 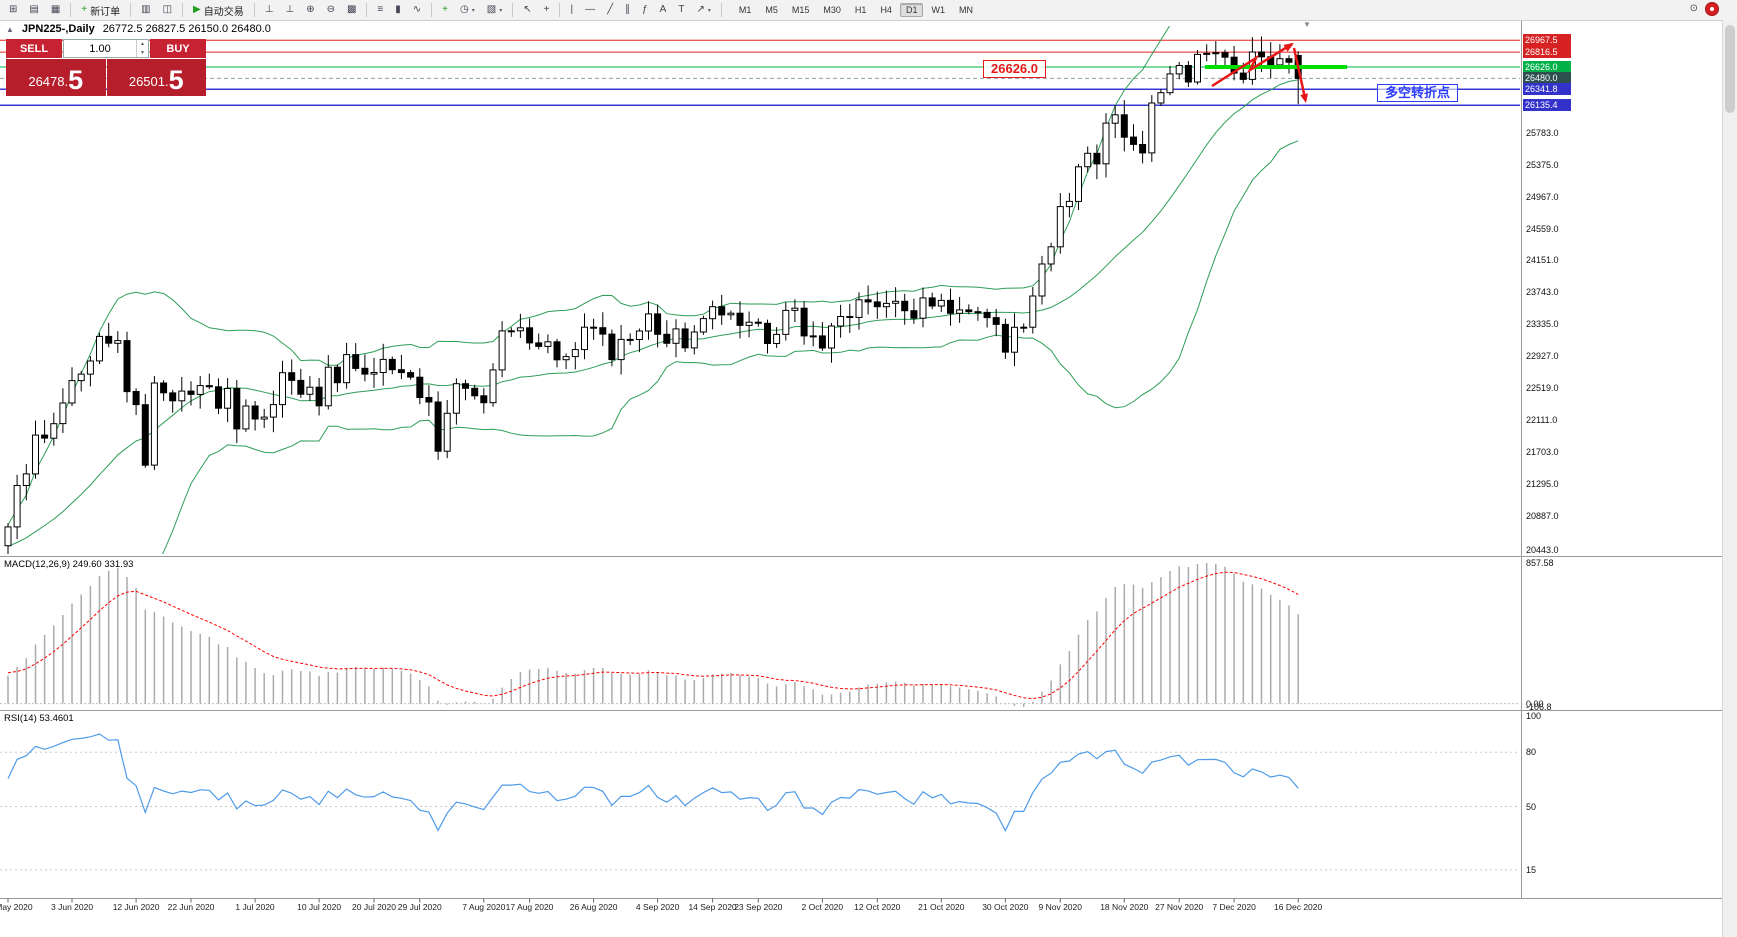 I want to click on new-chart-icon: ⊞, so click(x=13, y=10).